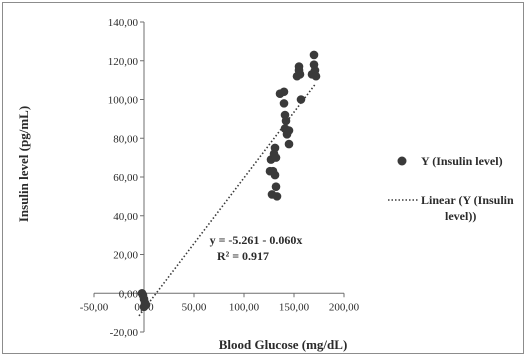  I want to click on legend-label-trendline: Linear (Y (Insulin level)), so click(469, 208).